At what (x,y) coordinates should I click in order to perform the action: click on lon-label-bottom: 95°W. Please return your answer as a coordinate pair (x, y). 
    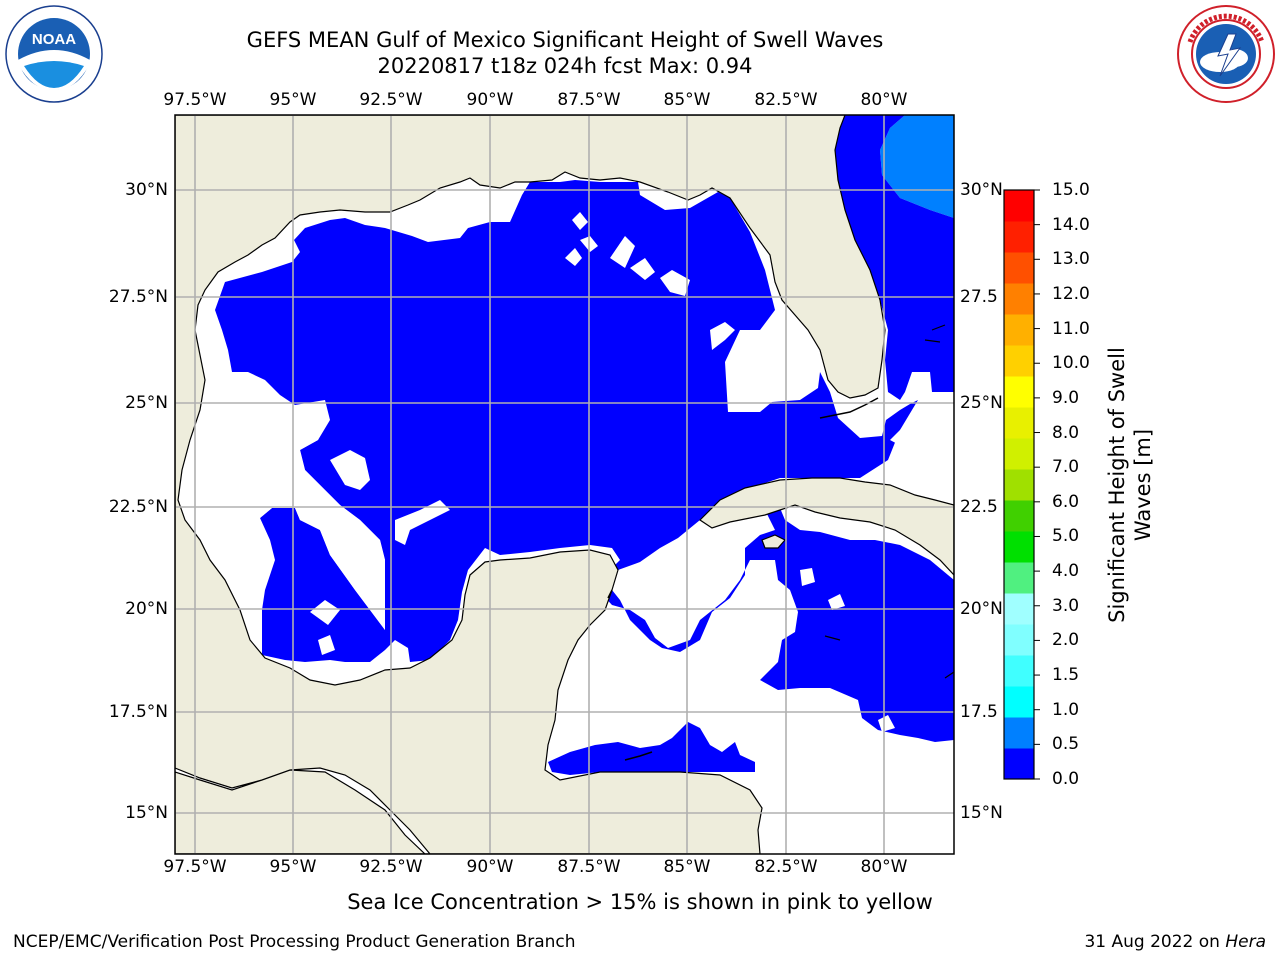
    Looking at the image, I should click on (293, 867).